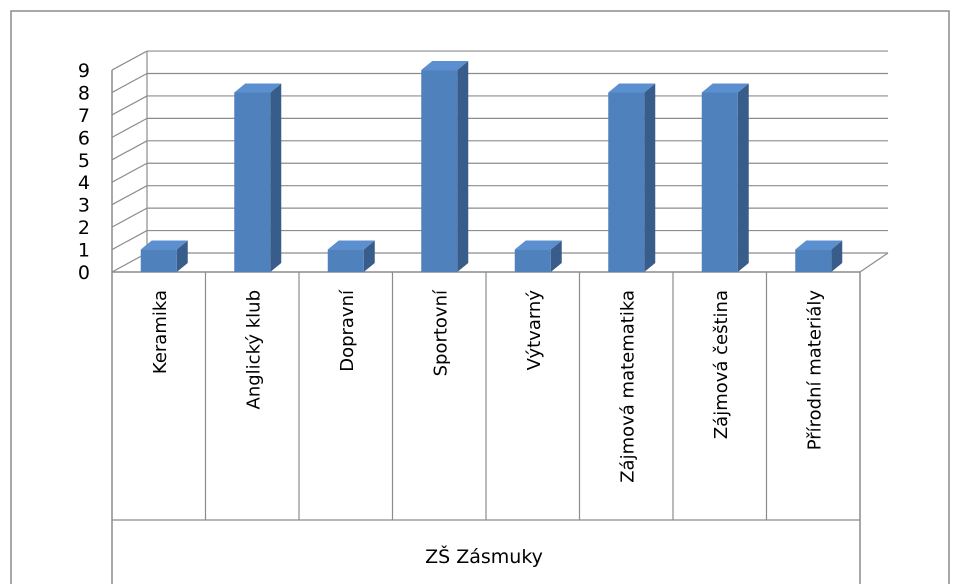 The width and height of the screenshot is (960, 584). Describe the element at coordinates (874, 262) in the screenshot. I see `floor-edge` at that location.